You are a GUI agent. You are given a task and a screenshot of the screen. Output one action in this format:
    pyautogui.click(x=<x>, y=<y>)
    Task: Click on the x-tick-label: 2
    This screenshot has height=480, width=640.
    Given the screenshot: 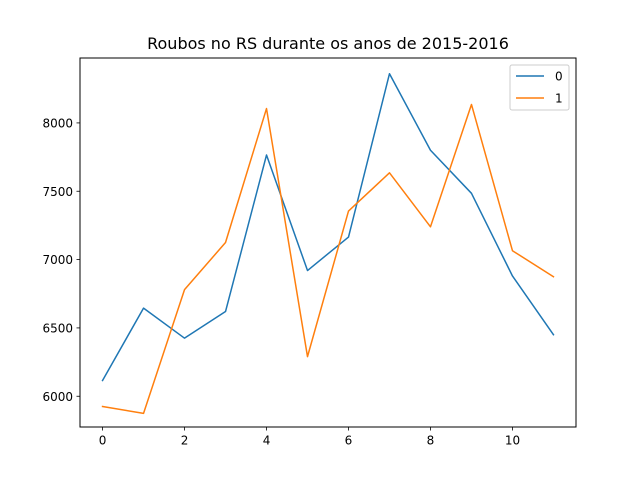 What is the action you would take?
    pyautogui.click(x=185, y=441)
    